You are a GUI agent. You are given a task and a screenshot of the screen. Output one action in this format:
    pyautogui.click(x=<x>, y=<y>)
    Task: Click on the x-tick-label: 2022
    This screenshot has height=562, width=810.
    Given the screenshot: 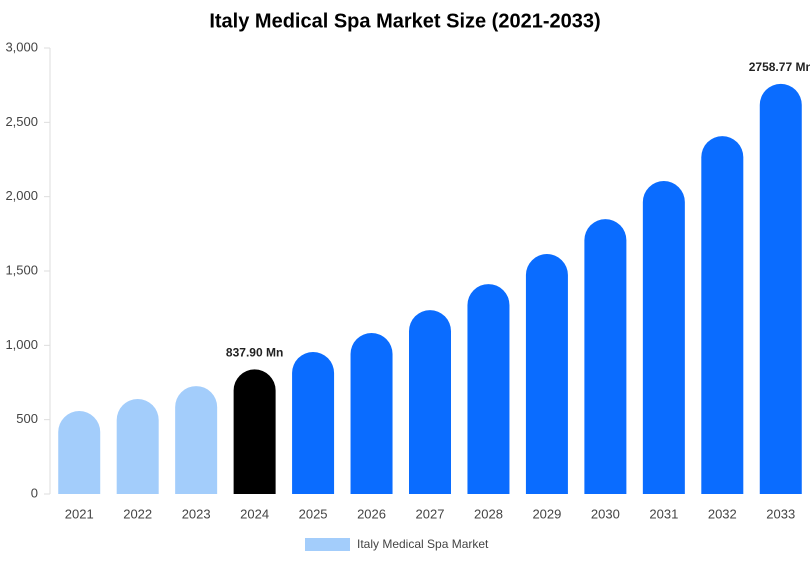 What is the action you would take?
    pyautogui.click(x=137, y=513)
    